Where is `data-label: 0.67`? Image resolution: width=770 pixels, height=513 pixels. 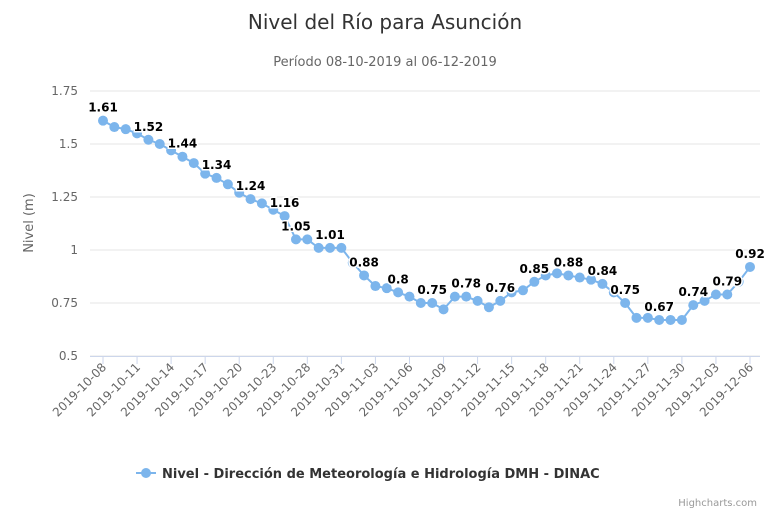 data-label: 0.67 is located at coordinates (659, 307).